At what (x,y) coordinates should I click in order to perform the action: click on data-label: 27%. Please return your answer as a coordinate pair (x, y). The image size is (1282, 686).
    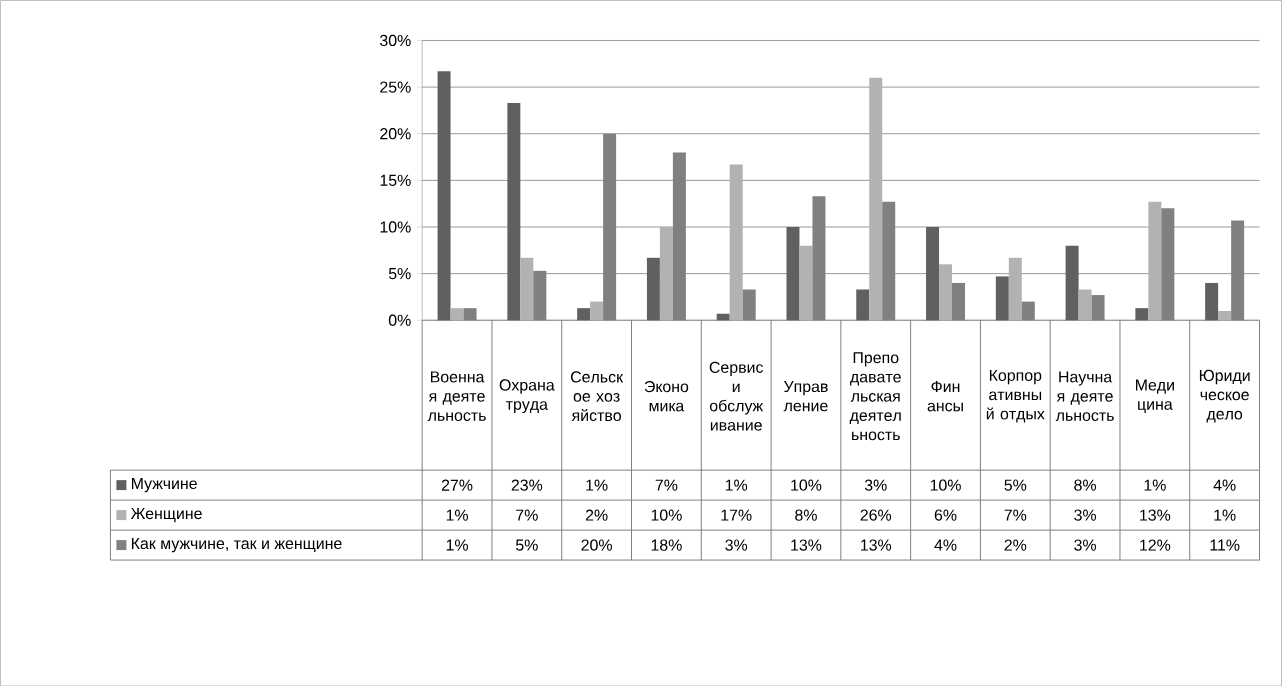
    Looking at the image, I should click on (457, 485).